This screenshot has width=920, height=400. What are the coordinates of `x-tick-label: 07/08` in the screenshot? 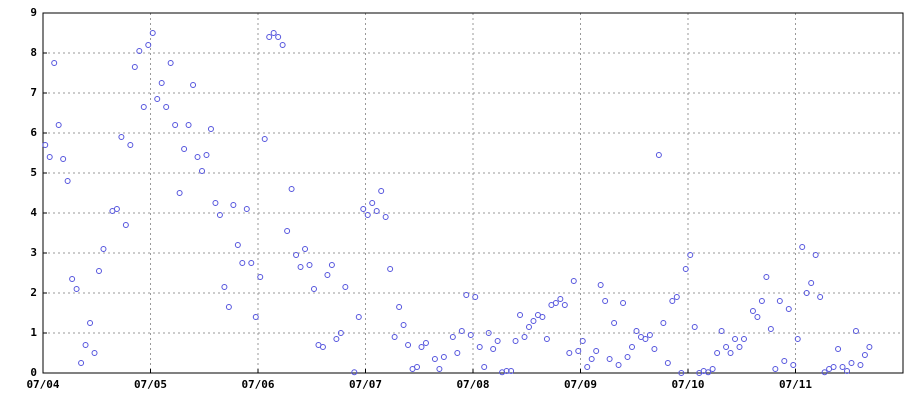 It's located at (472, 384).